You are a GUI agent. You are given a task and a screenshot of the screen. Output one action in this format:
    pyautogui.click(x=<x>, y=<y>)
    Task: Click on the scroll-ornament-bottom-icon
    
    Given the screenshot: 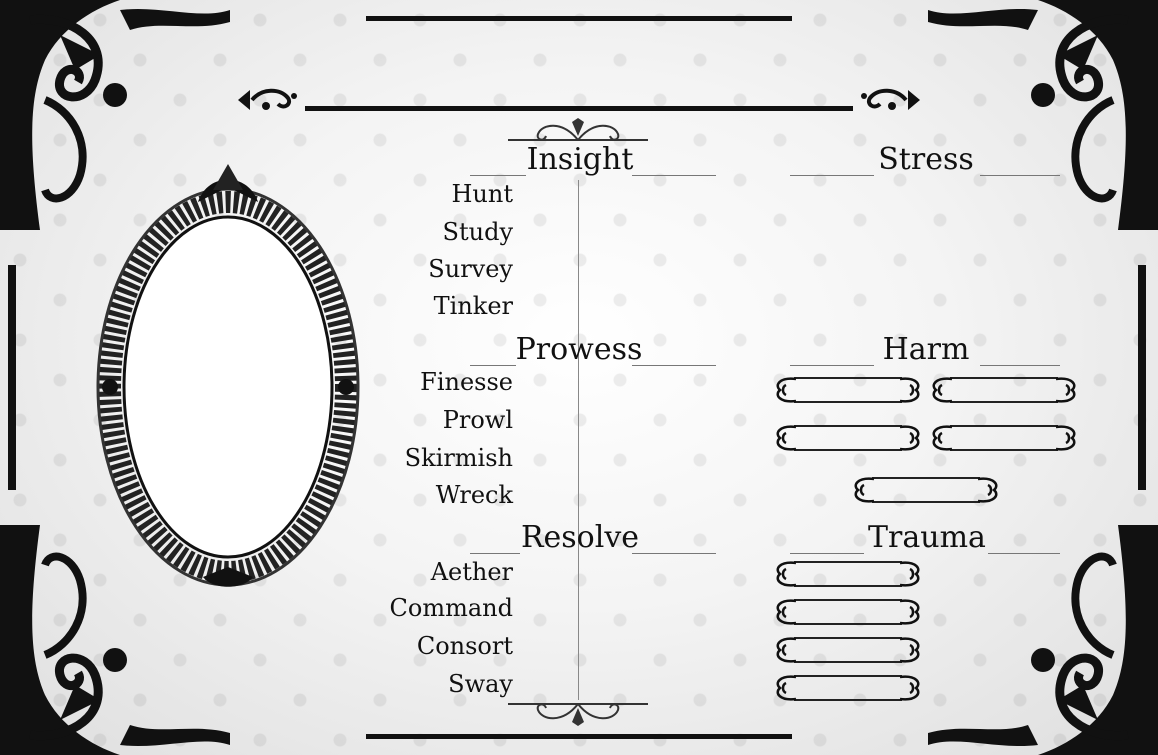 What is the action you would take?
    pyautogui.click(x=578, y=714)
    